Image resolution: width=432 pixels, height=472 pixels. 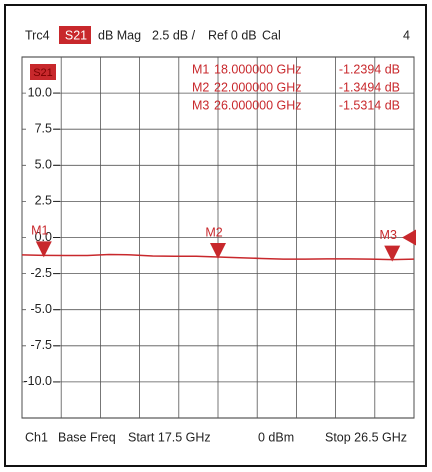 I want to click on readout-value: -1.2394 dB, so click(x=369, y=69).